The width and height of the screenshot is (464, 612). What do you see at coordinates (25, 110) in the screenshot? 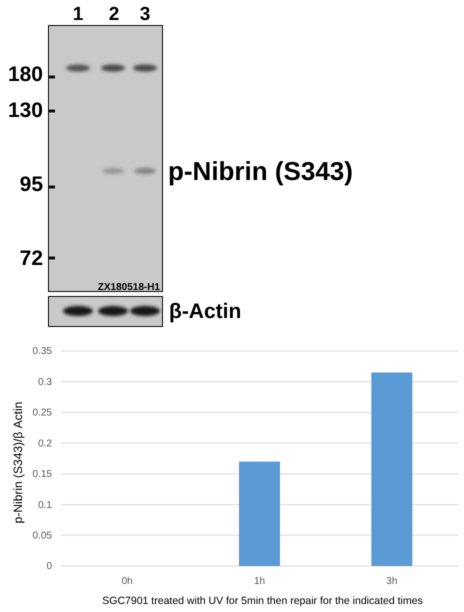
I see `text: 130` at bounding box center [25, 110].